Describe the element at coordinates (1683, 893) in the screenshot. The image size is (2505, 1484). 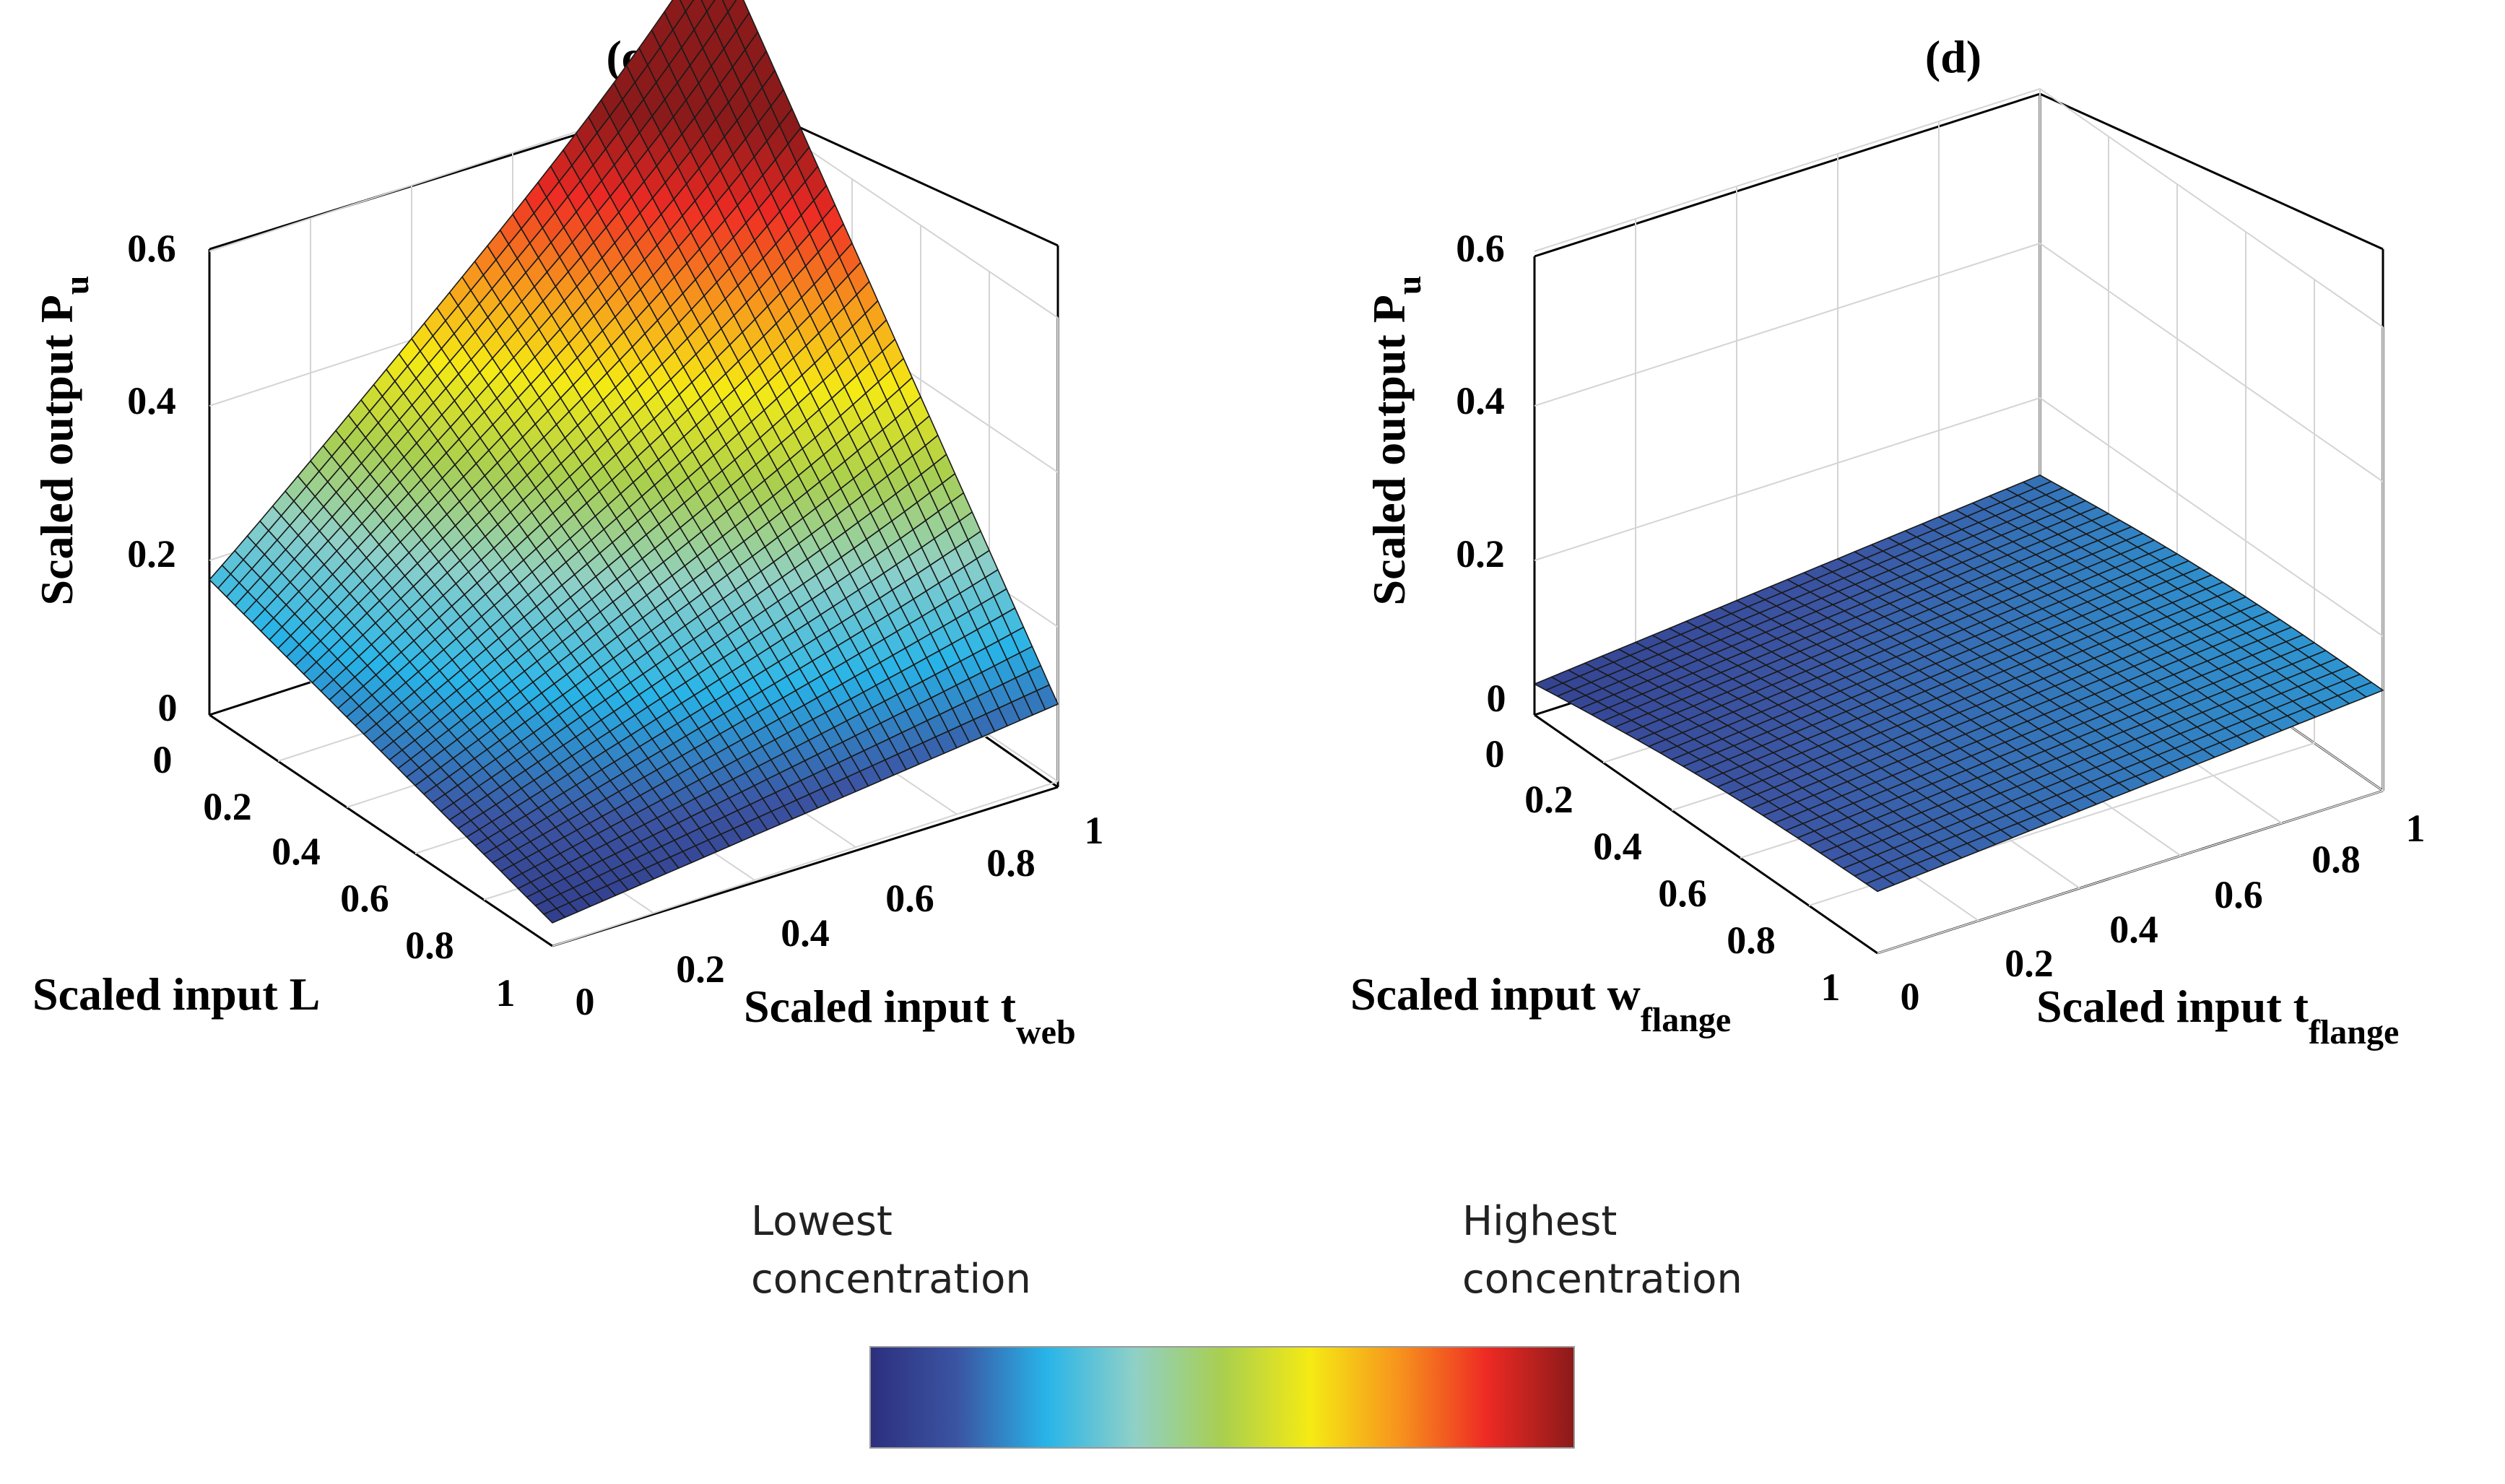
I see `panel-d-xtick-0.6: 0.6` at that location.